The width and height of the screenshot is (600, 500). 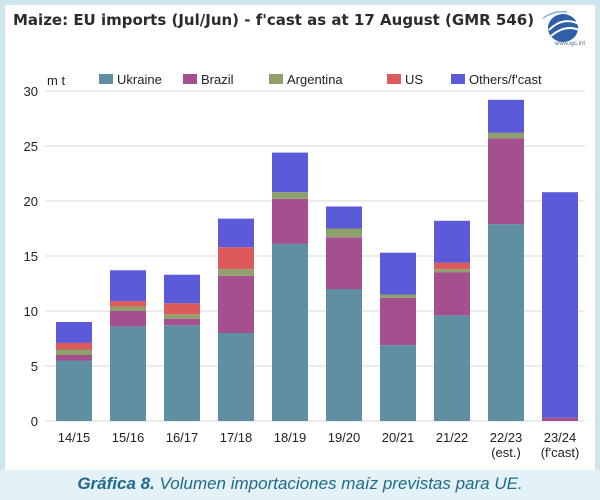 I want to click on x-tick-label: 20/21, so click(x=398, y=437).